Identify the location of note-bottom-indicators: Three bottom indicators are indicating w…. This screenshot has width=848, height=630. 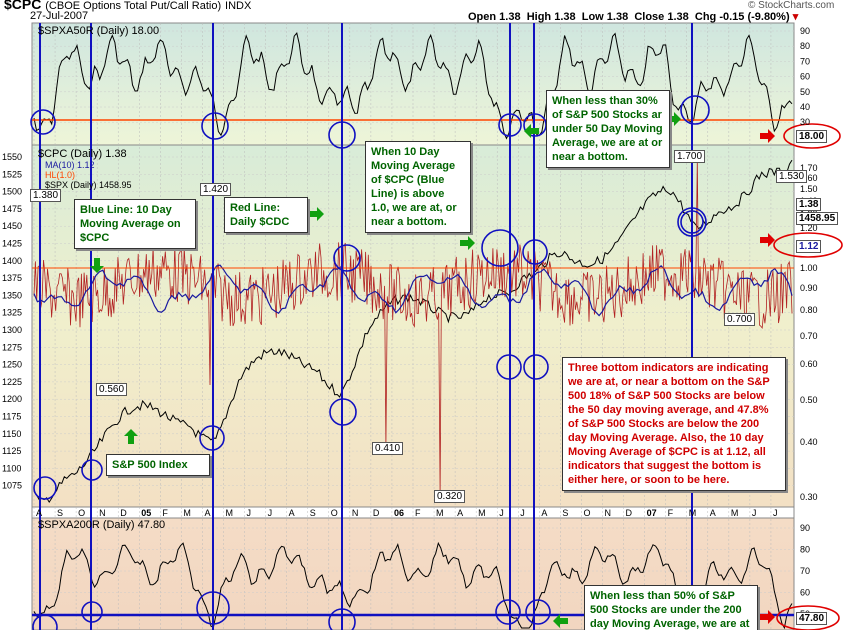
(674, 424).